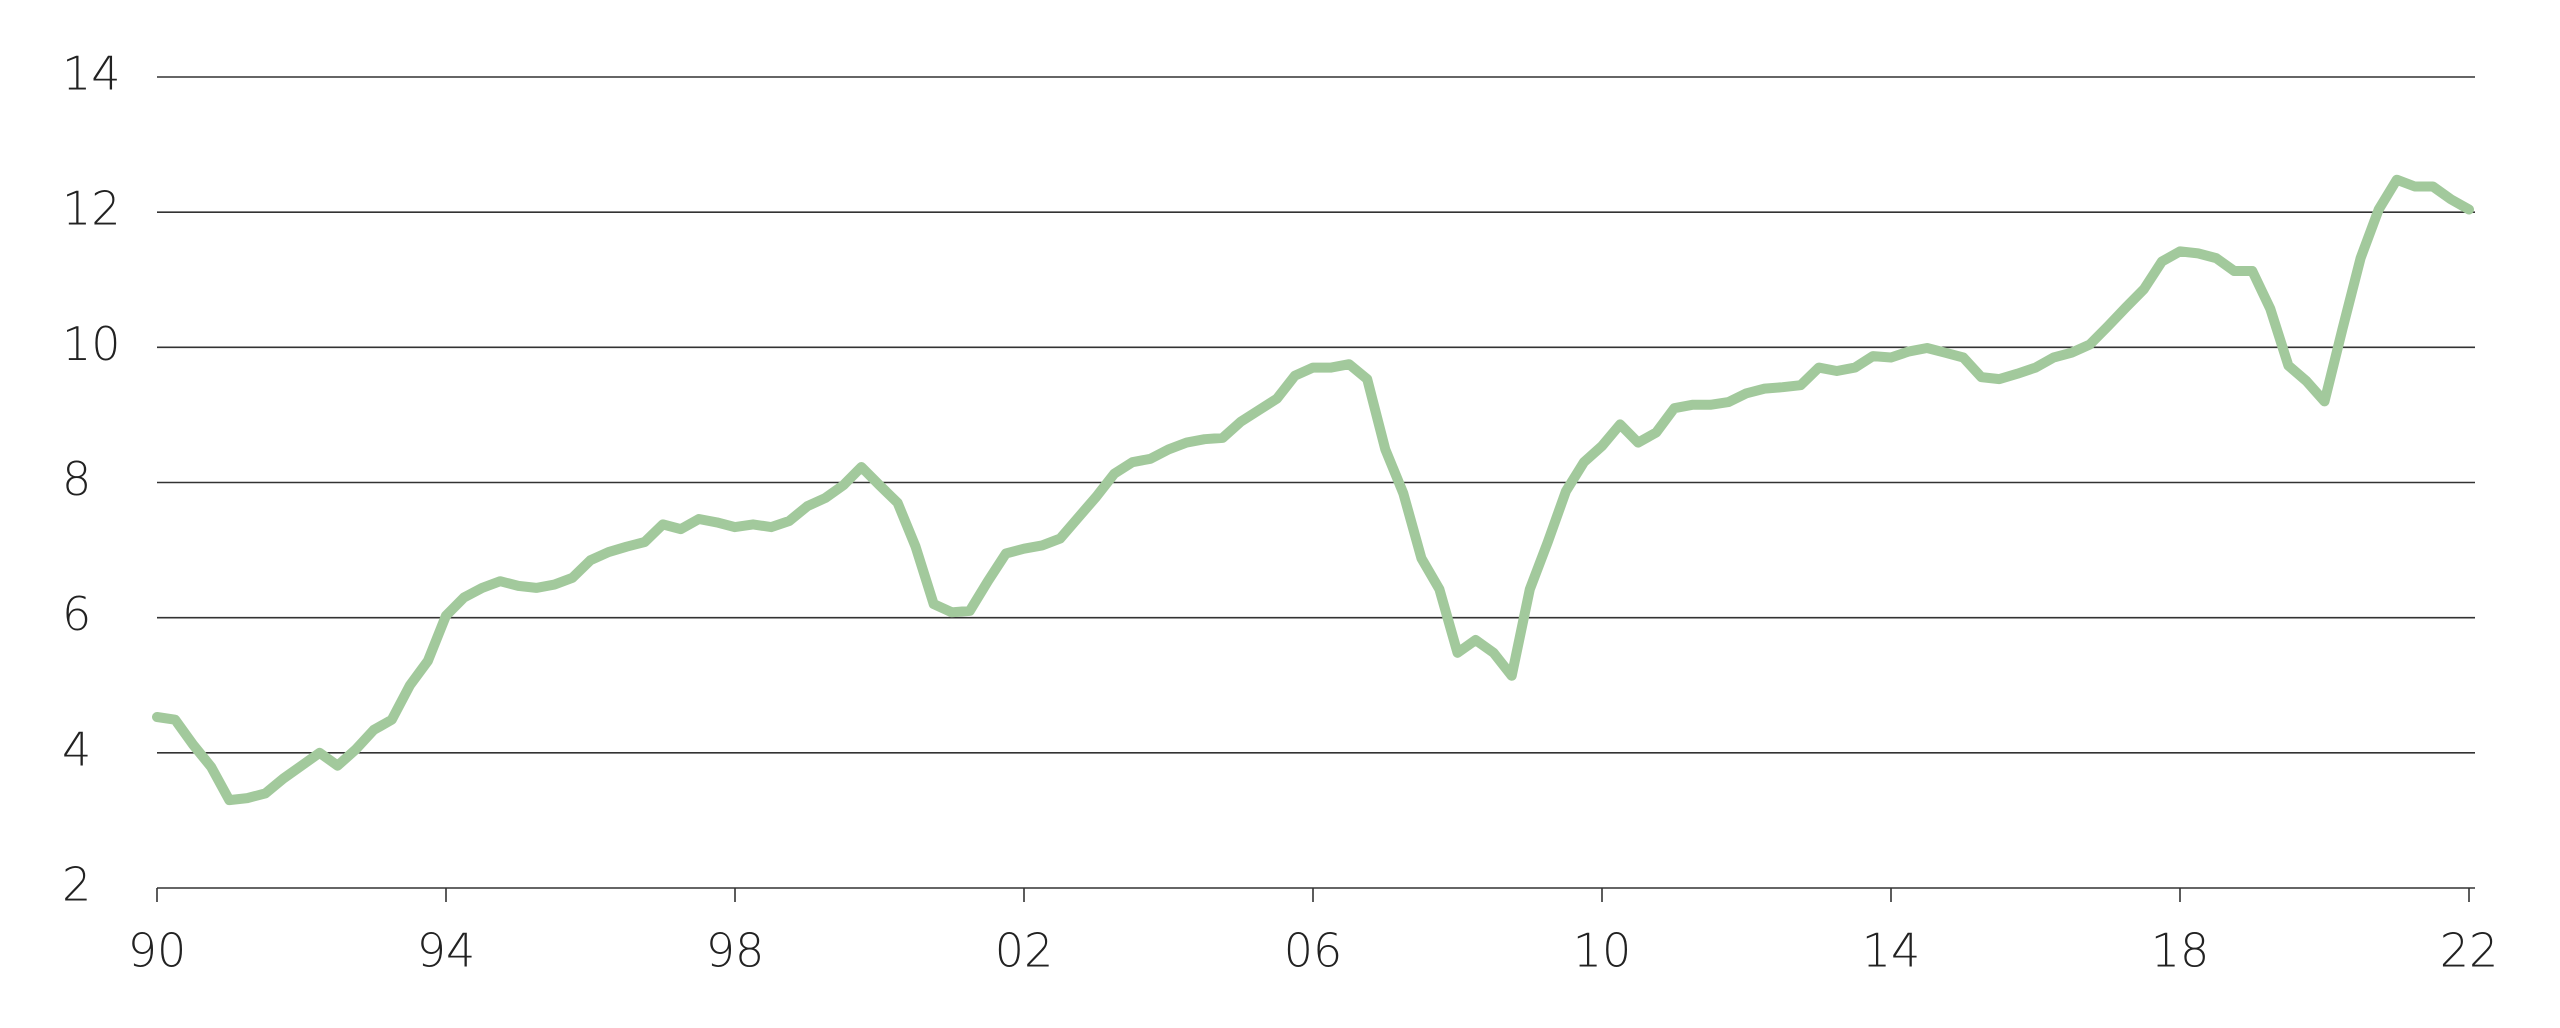 The image size is (2560, 1028). What do you see at coordinates (91, 344) in the screenshot?
I see `y-tick-label: 10` at bounding box center [91, 344].